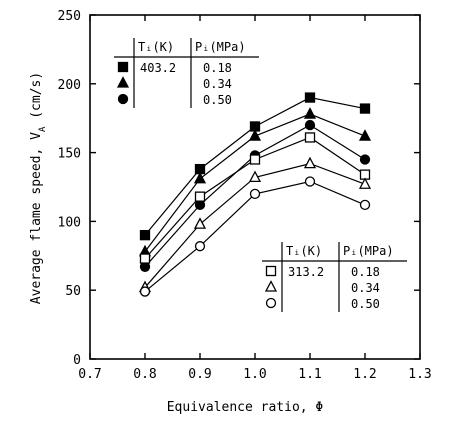 This screenshot has width=464, height=421. What do you see at coordinates (245, 407) in the screenshot?
I see `x-axis-label: Equivalence ratio, Φ` at bounding box center [245, 407].